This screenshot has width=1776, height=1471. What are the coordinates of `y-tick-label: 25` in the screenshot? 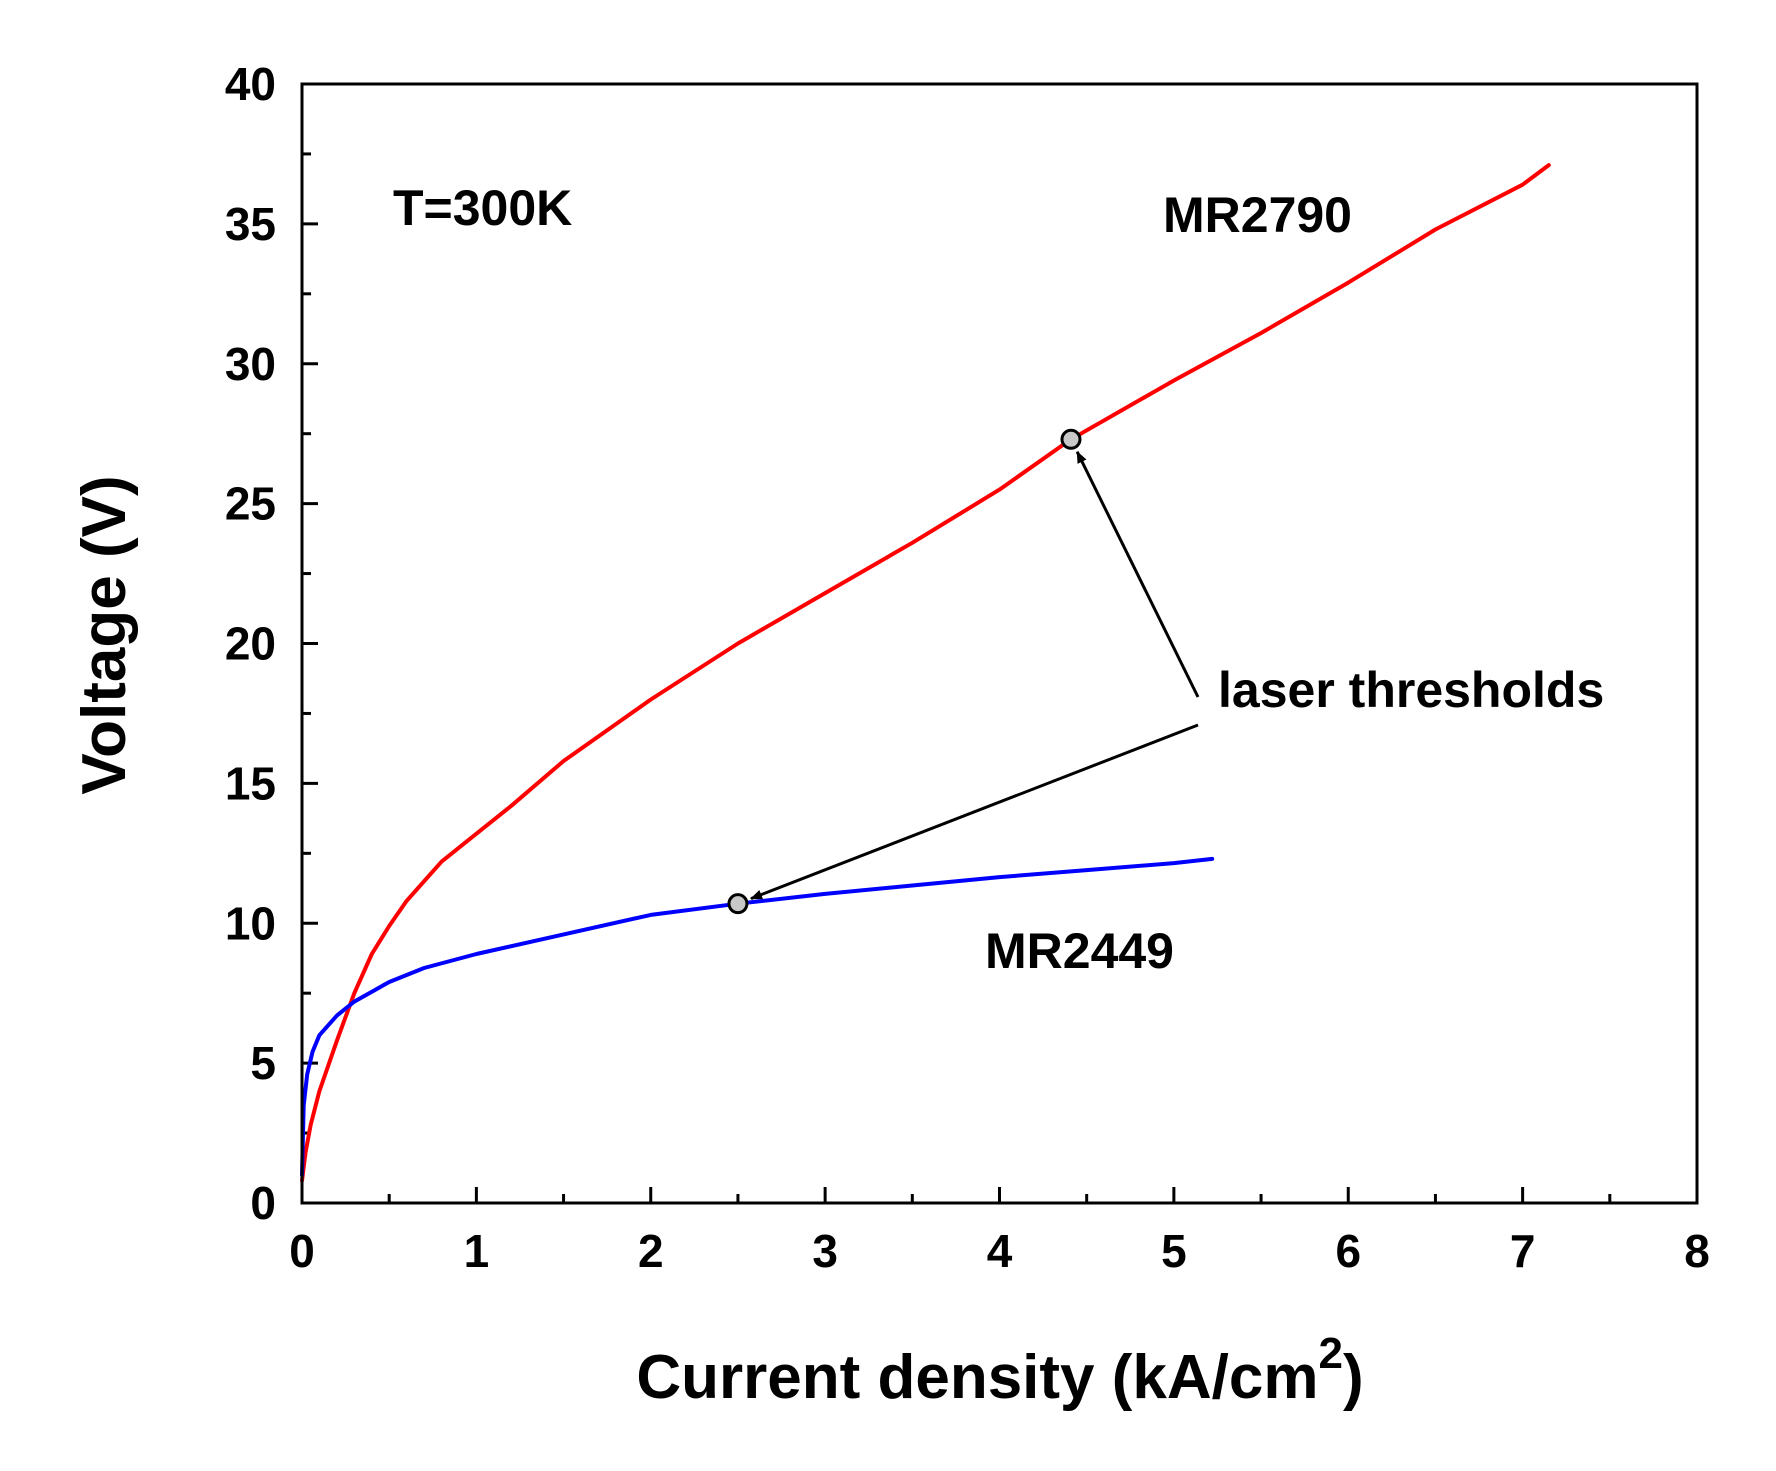 It's located at (250, 504).